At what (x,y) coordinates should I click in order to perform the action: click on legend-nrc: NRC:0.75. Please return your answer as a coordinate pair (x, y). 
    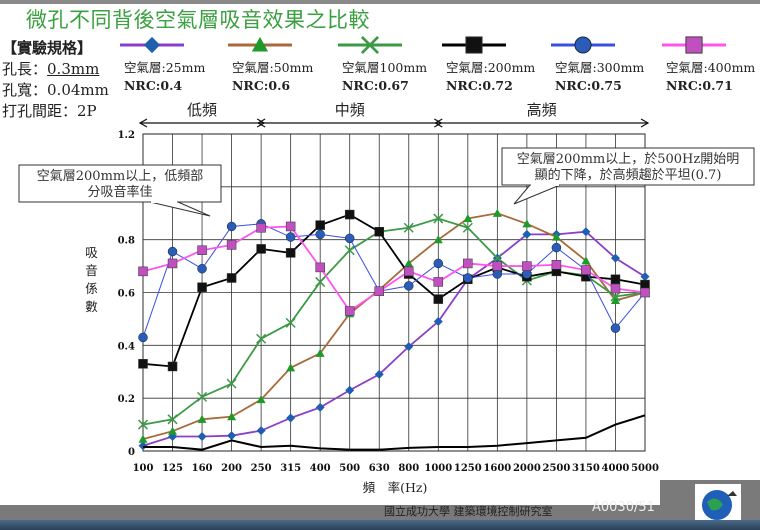
    Looking at the image, I should click on (588, 85).